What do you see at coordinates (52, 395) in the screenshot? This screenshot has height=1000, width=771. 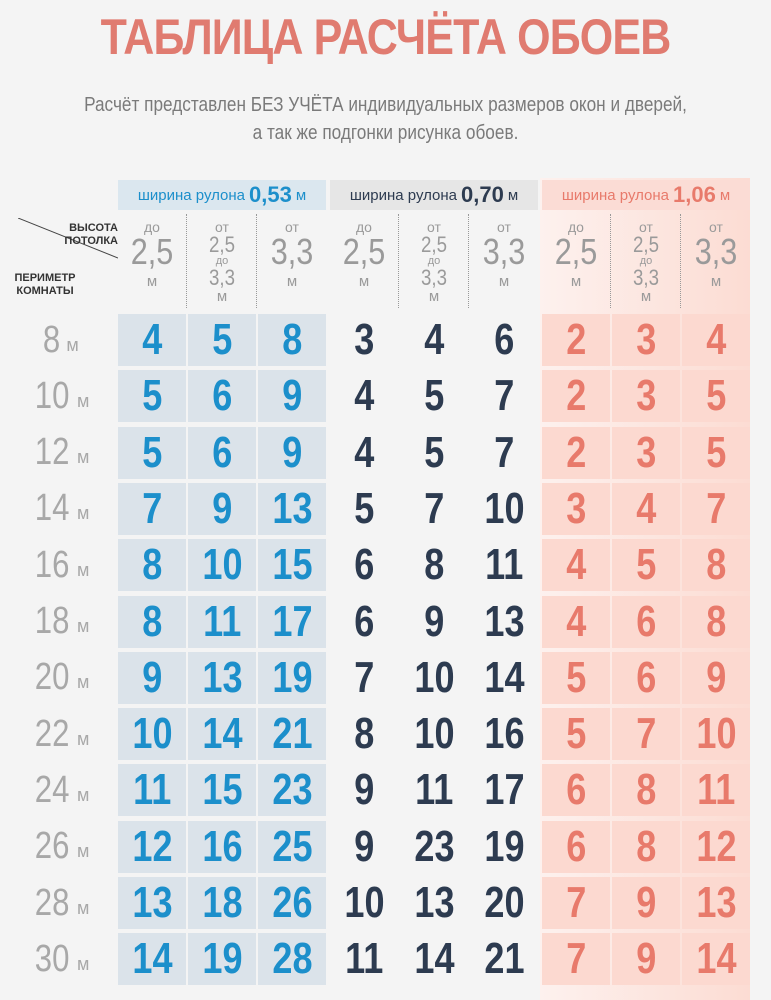 I see `row-number: 10` at bounding box center [52, 395].